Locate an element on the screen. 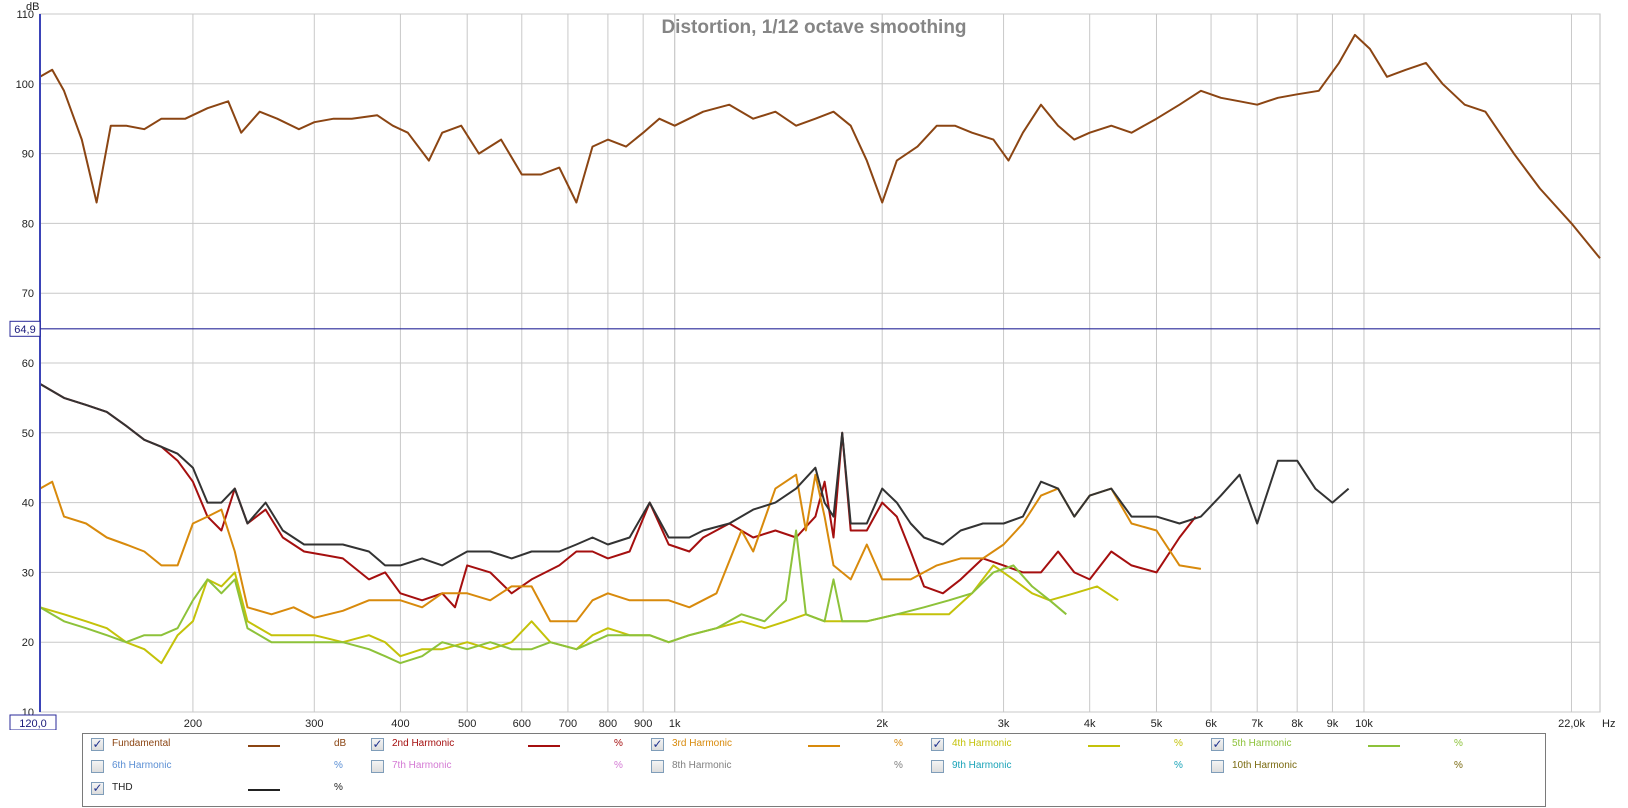  x-tick-label: 6k is located at coordinates (1211, 724).